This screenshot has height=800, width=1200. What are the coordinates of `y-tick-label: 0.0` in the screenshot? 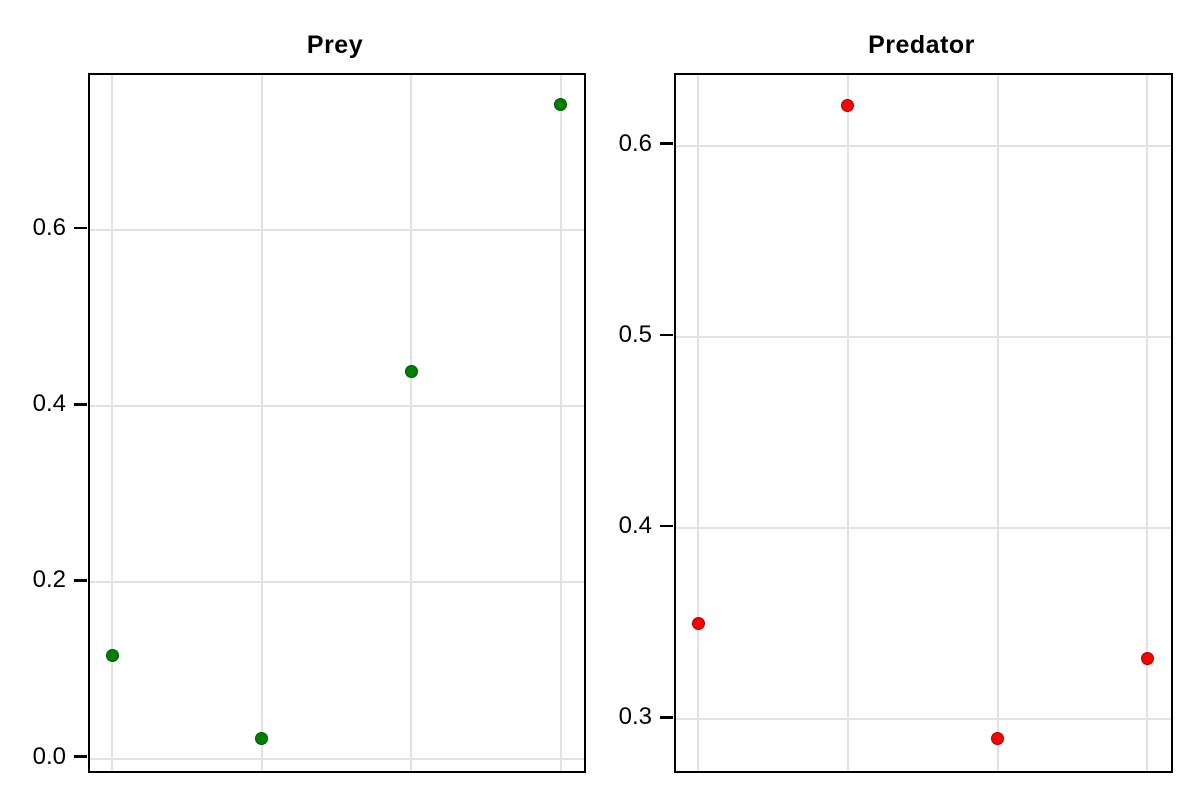 It's located at (49, 756).